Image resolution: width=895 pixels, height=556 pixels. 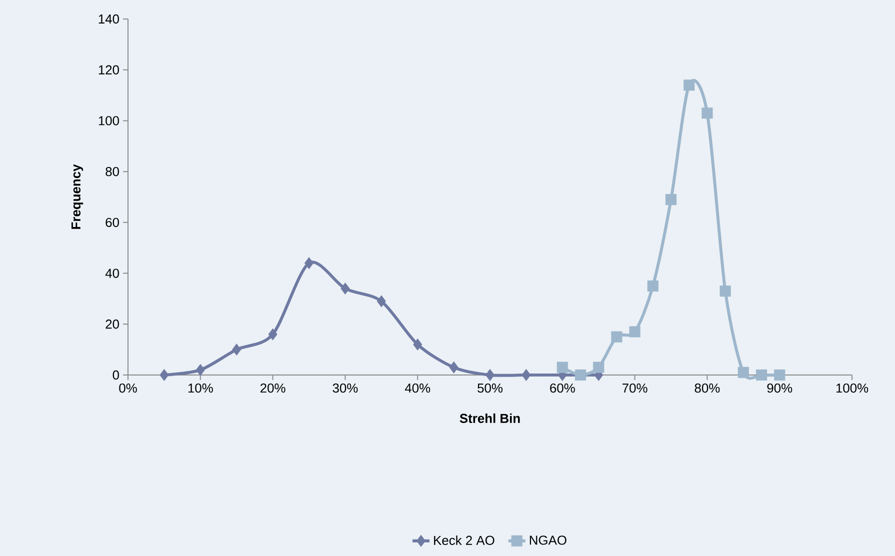 What do you see at coordinates (112, 171) in the screenshot?
I see `y-tick-label: 80` at bounding box center [112, 171].